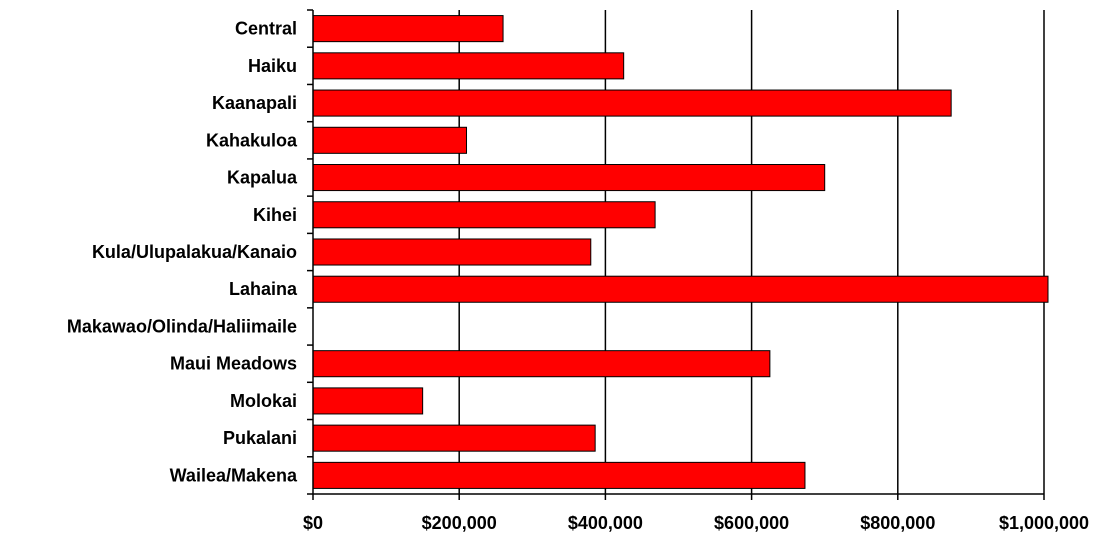 The height and width of the screenshot is (542, 1100). I want to click on category-label: Pukalani, so click(260, 438).